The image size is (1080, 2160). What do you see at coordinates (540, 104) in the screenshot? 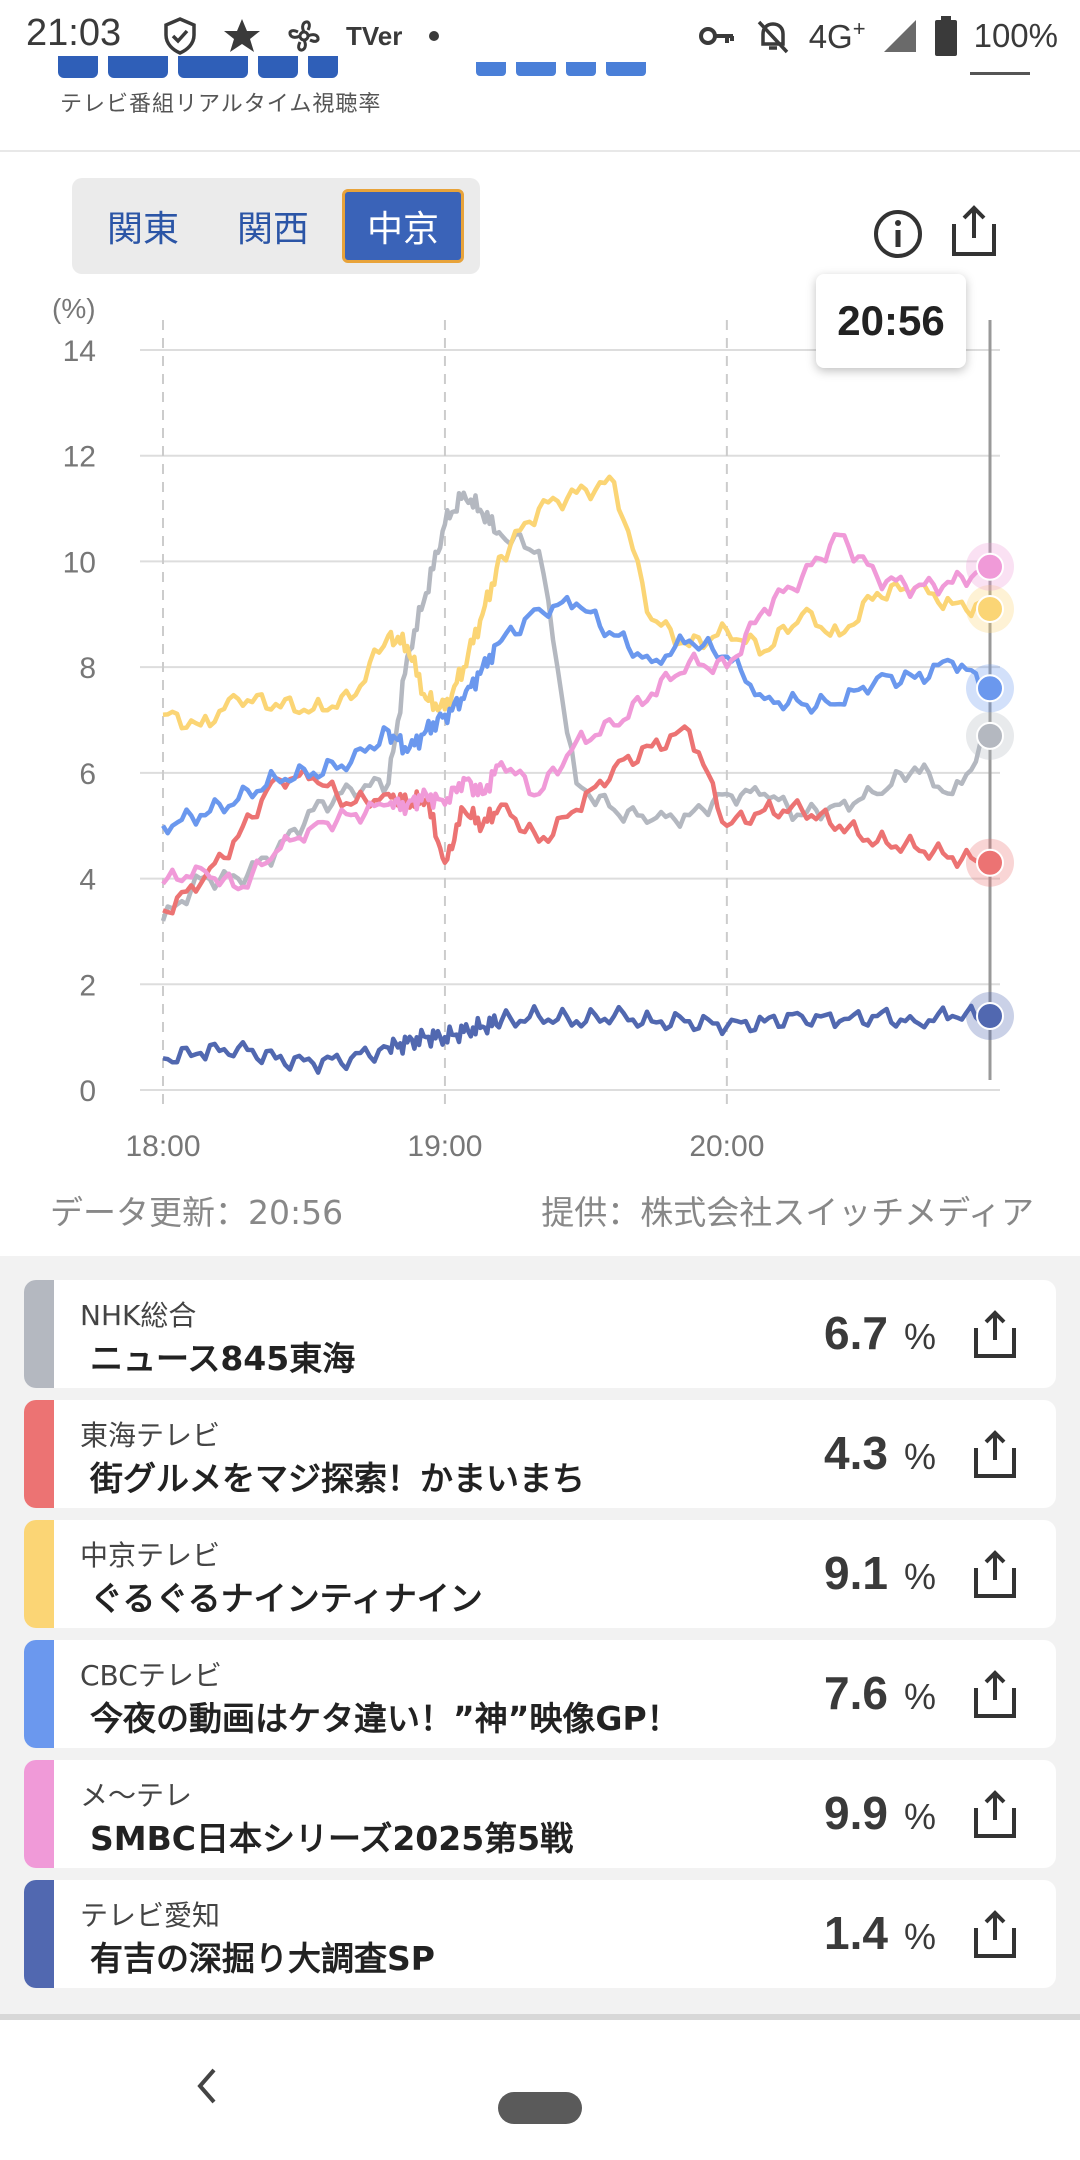
I see `app-header: テレビ番組リアルタイム視聴率` at bounding box center [540, 104].